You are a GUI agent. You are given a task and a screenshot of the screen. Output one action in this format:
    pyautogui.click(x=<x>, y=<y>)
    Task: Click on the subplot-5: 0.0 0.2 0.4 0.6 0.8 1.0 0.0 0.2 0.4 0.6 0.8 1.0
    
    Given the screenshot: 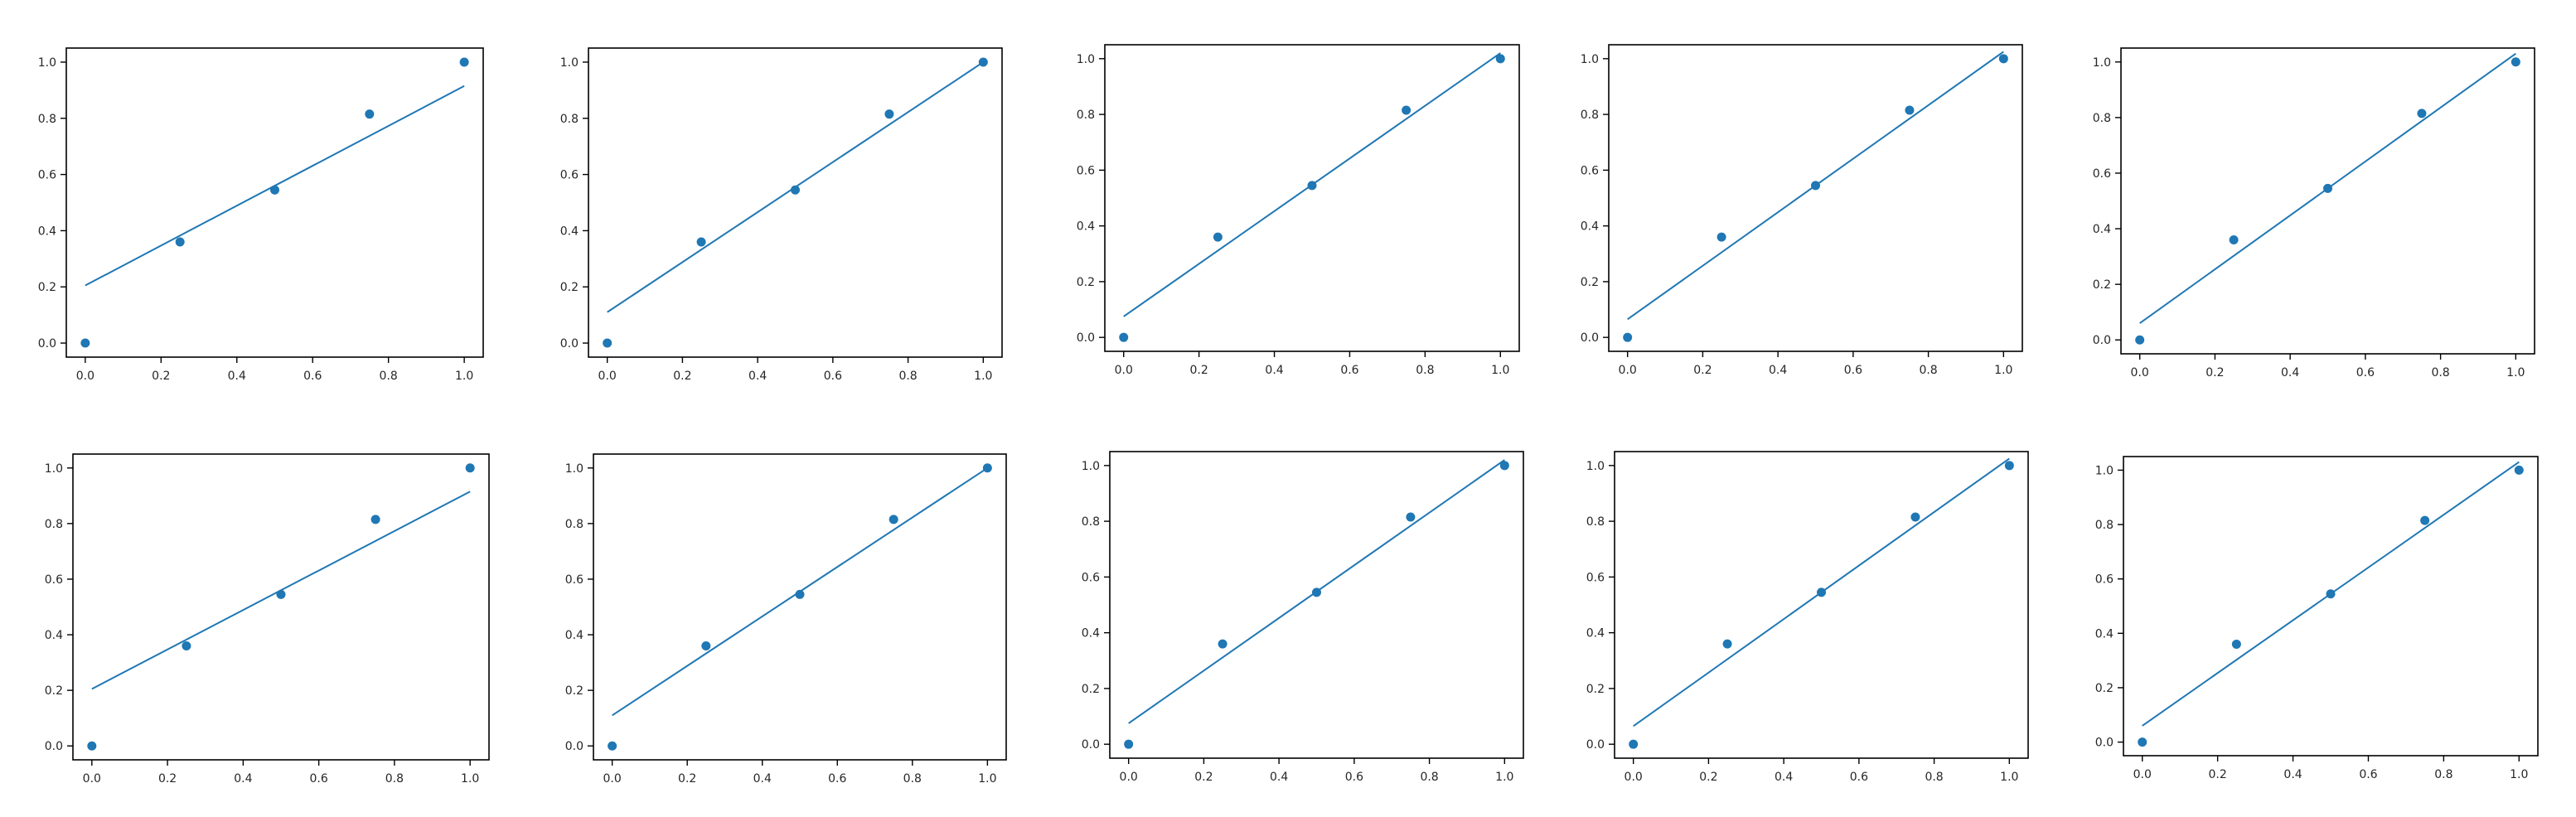 What is the action you would take?
    pyautogui.click(x=2314, y=213)
    